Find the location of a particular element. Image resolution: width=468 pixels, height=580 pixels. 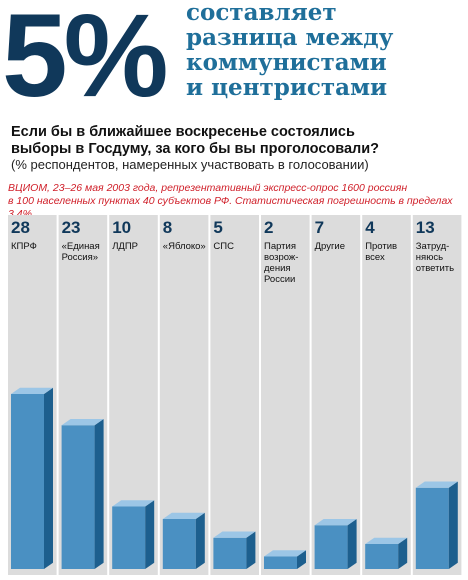

chart-baseline is located at coordinates (234, 577).